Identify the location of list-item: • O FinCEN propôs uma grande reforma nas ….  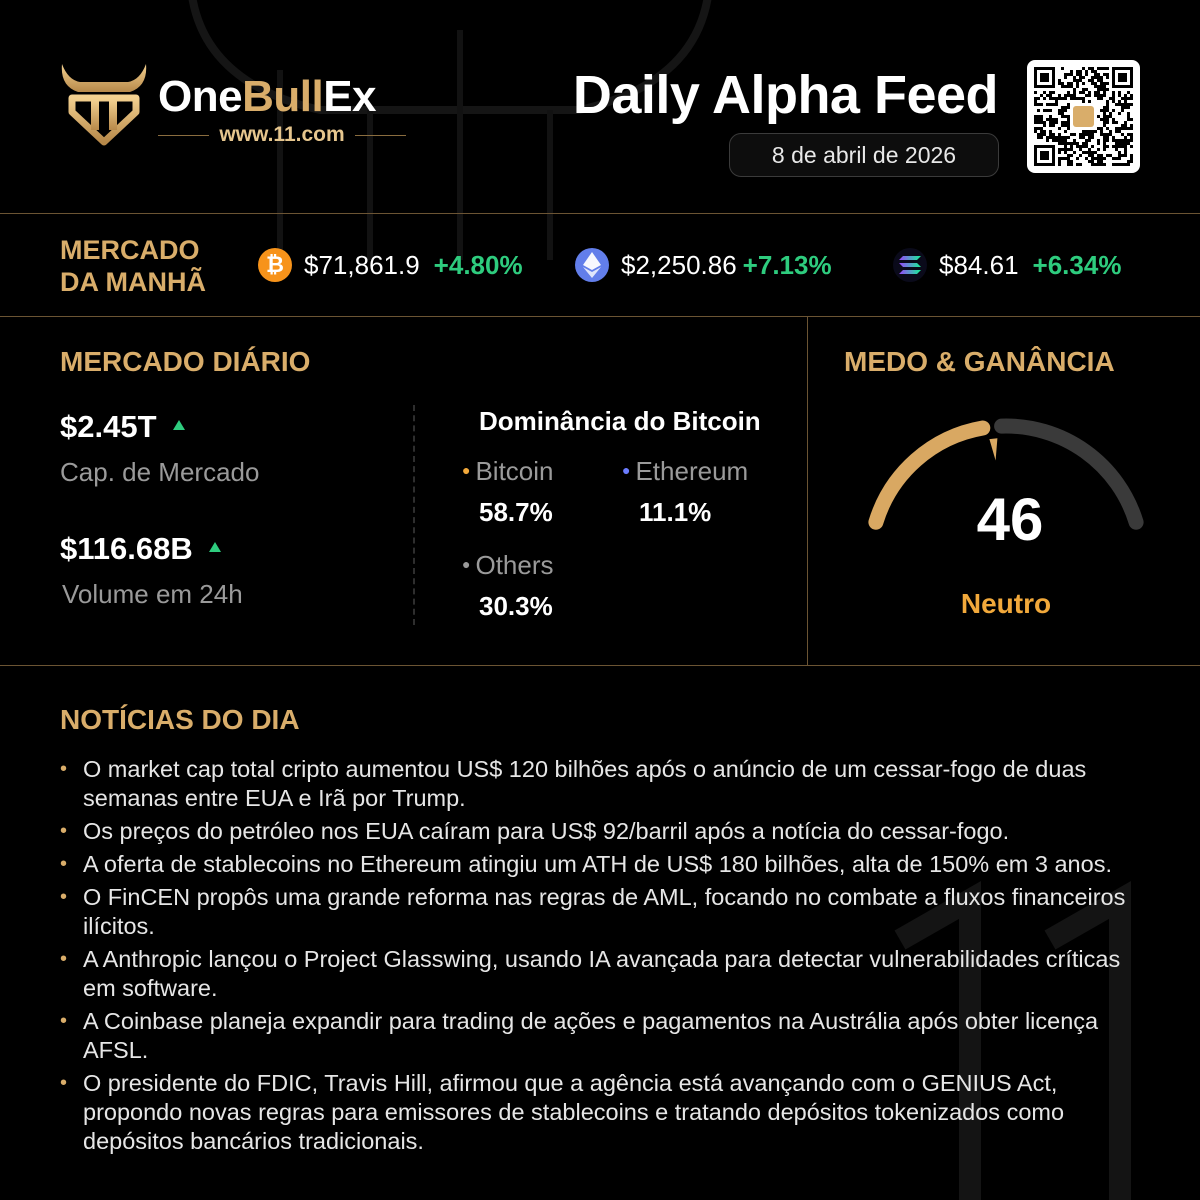
(605, 912).